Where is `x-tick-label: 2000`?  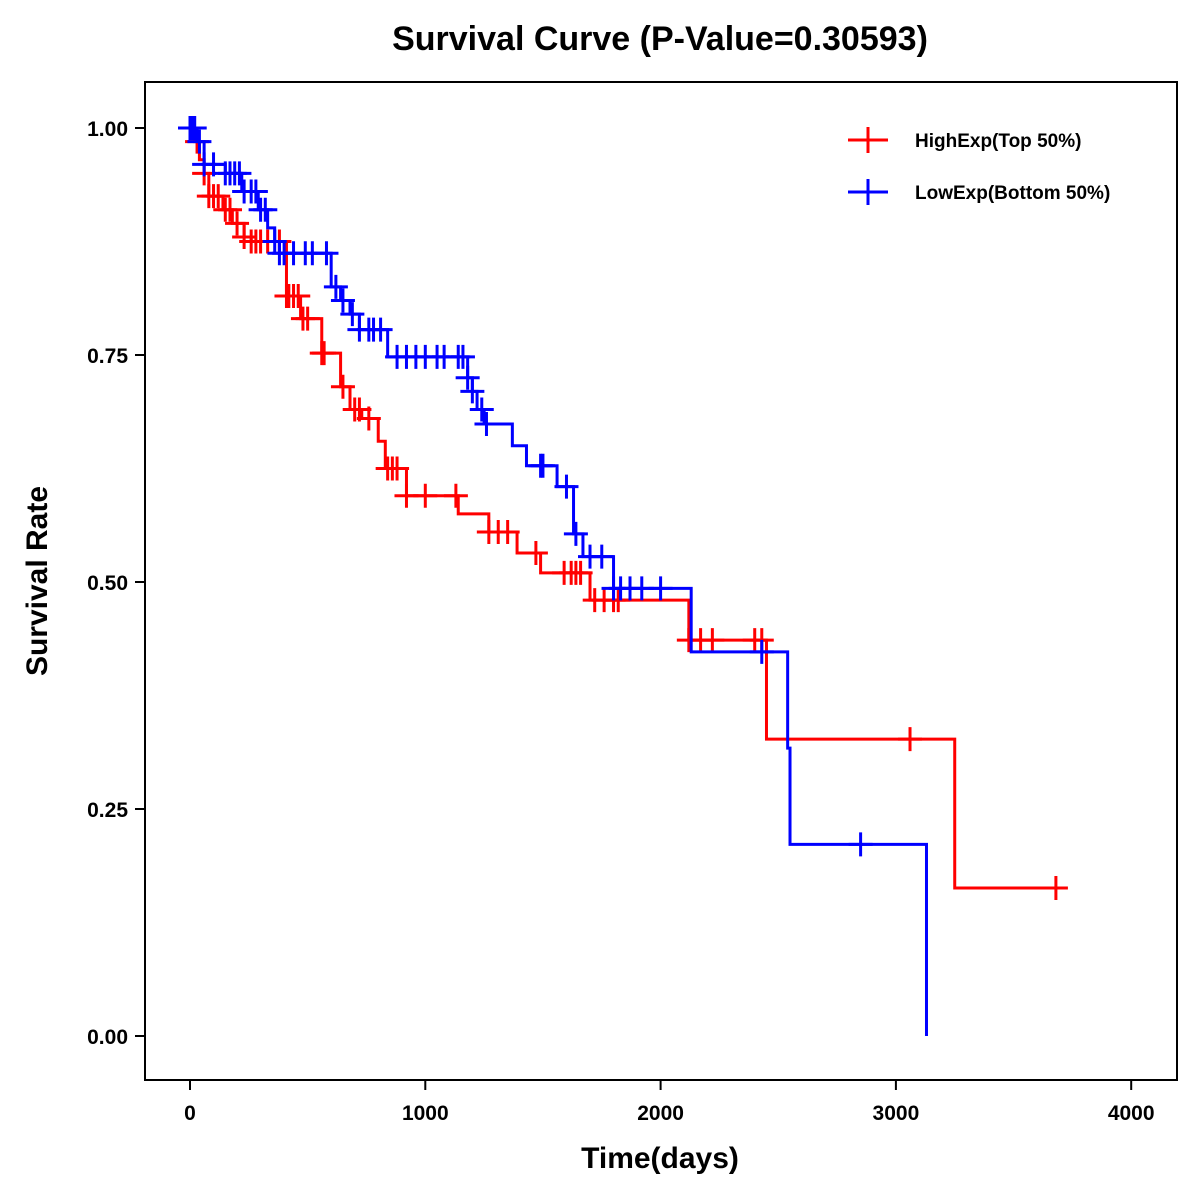
x-tick-label: 2000 is located at coordinates (660, 1113).